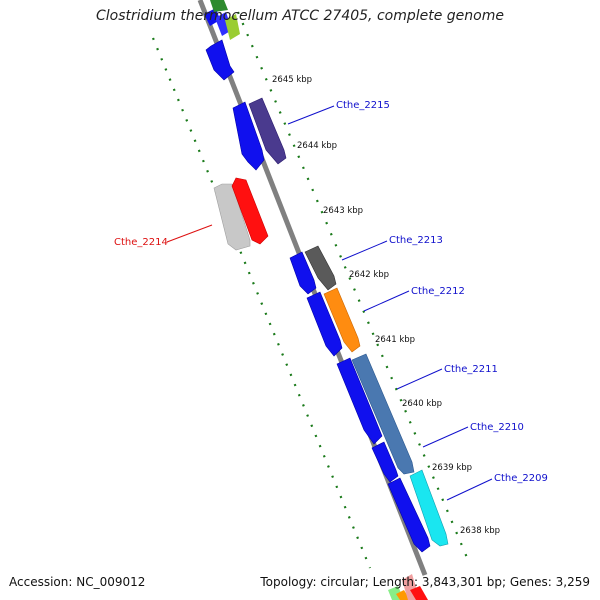 Image resolution: width=600 pixels, height=600 pixels. What do you see at coordinates (408, 587) in the screenshot?
I see `partial-feature-bottom` at bounding box center [408, 587].